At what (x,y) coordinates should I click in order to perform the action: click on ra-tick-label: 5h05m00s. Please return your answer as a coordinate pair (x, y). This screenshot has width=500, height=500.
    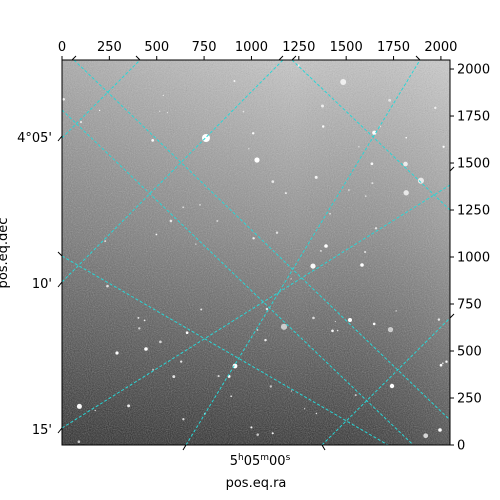
    Looking at the image, I should click on (260, 461).